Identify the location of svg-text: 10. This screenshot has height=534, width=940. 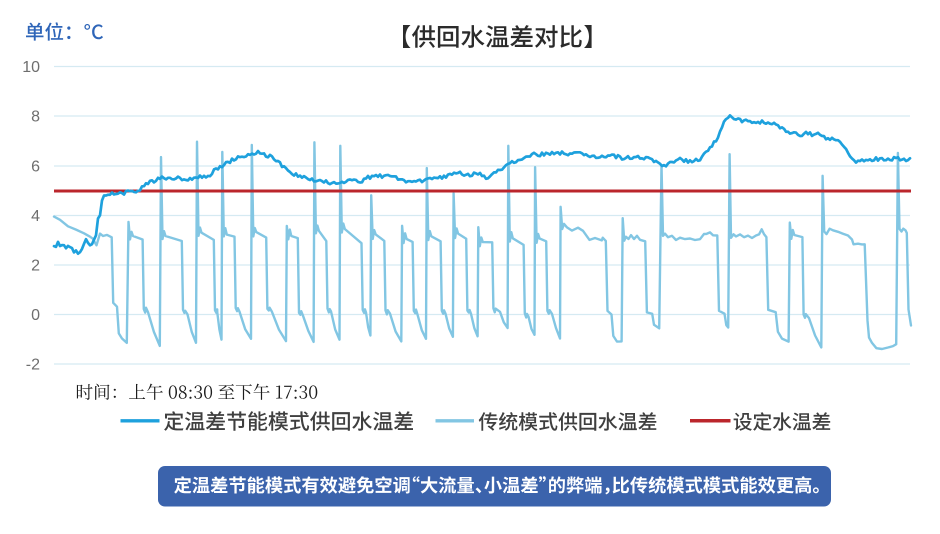
(31, 67).